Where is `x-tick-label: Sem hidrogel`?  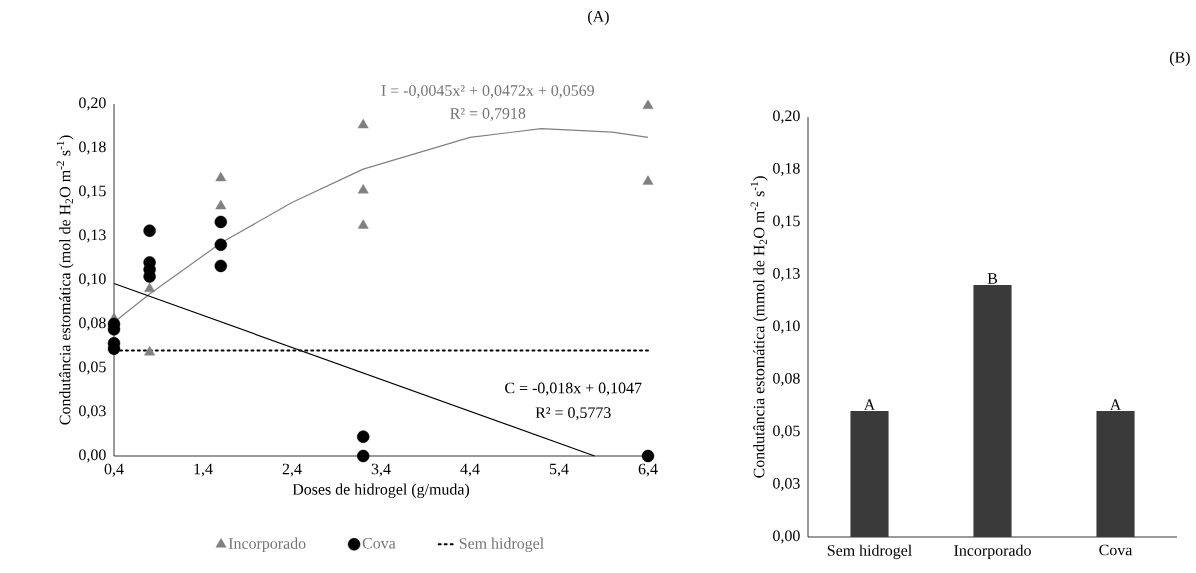
x-tick-label: Sem hidrogel is located at coordinates (869, 552).